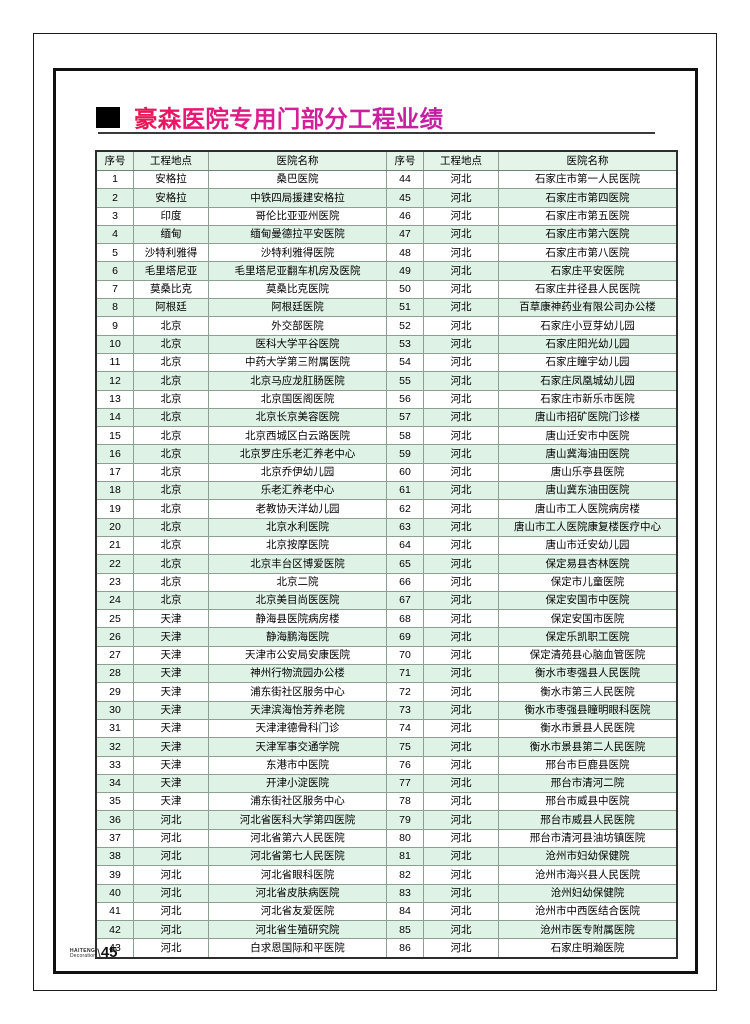  I want to click on cell-hospital-left: 北京西城区白云路医院, so click(297, 436).